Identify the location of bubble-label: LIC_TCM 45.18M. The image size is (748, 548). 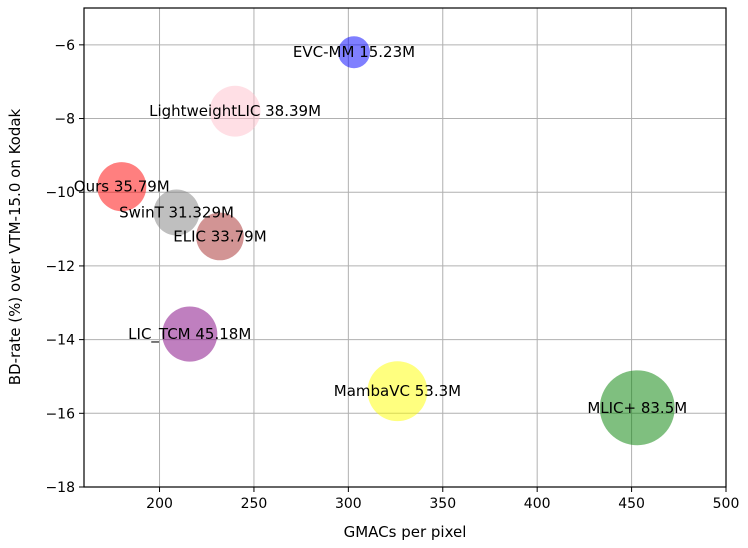
(189, 334).